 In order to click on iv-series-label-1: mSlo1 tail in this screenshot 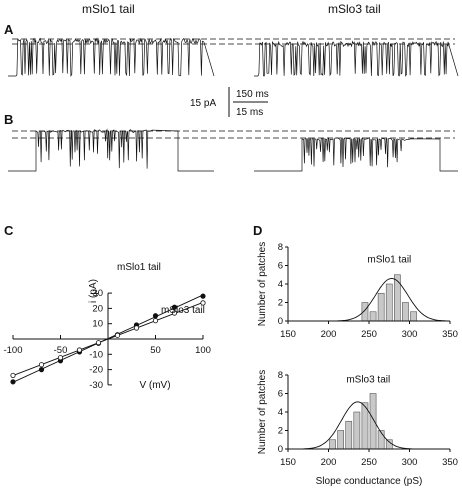, I will do `click(139, 267)`.